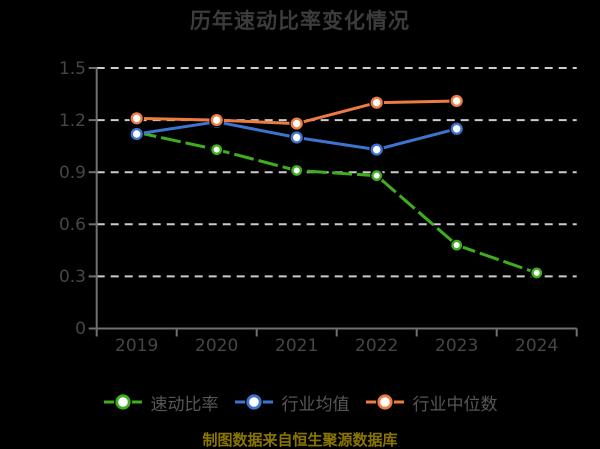 This screenshot has width=600, height=449. I want to click on x-tick-label: 2024, so click(537, 346).